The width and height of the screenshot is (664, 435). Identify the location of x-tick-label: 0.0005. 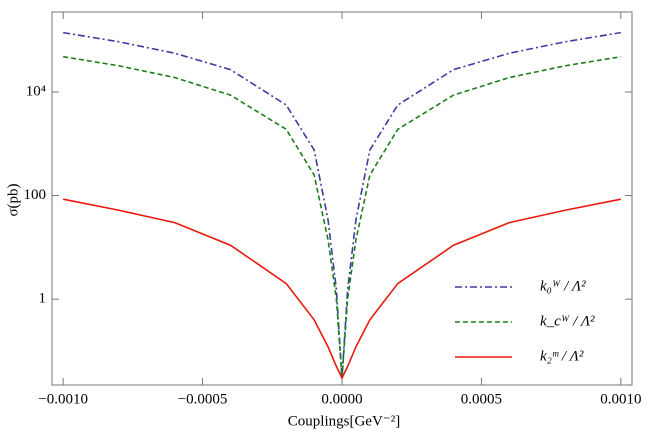
(481, 399).